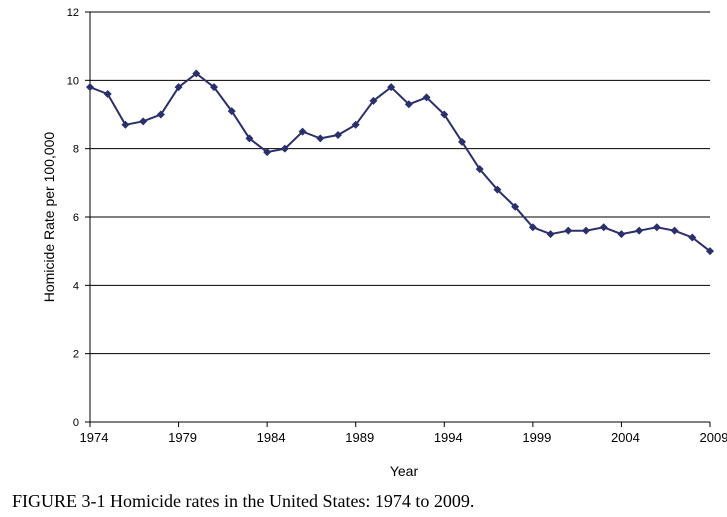  What do you see at coordinates (249, 138) in the screenshot?
I see `data-point-1983` at bounding box center [249, 138].